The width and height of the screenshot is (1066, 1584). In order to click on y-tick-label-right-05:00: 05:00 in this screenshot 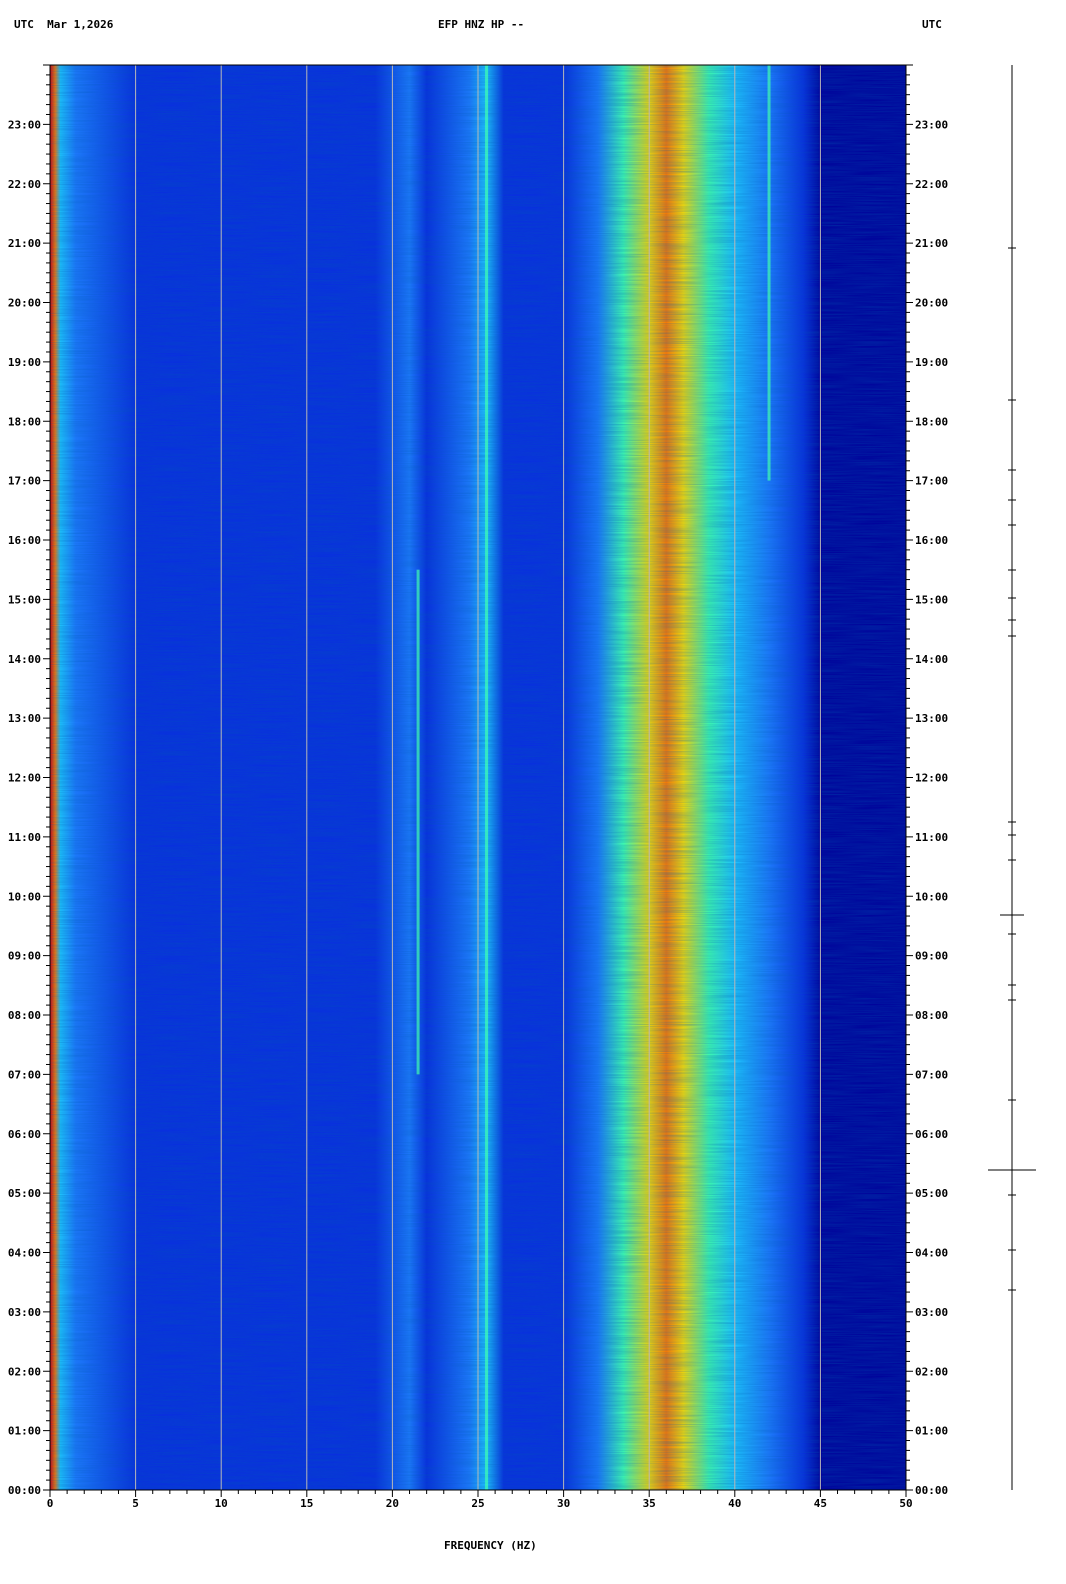, I will do `click(931, 1193)`.